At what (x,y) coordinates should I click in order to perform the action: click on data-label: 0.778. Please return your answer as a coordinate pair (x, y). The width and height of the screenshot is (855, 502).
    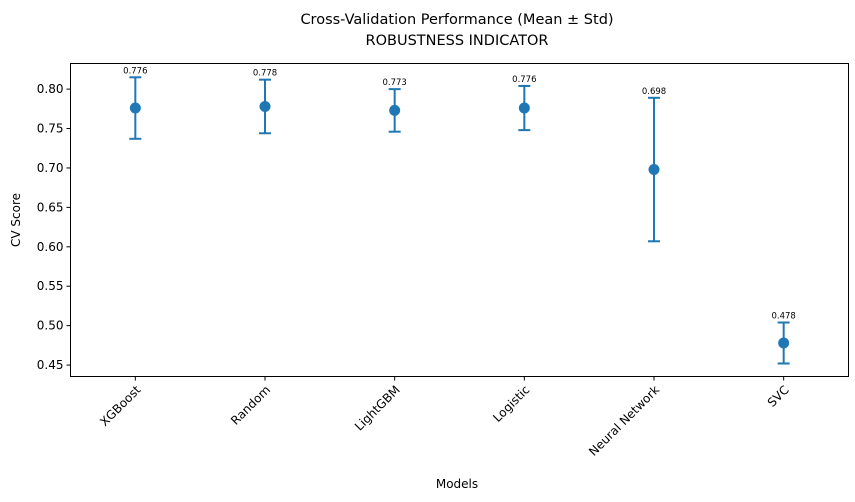
    Looking at the image, I should click on (265, 74).